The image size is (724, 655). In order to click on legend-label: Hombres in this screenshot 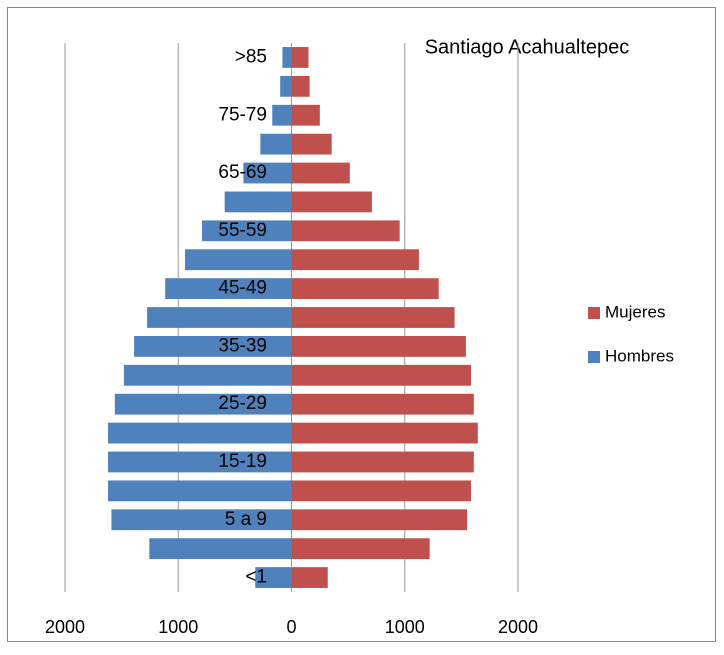, I will do `click(639, 355)`.